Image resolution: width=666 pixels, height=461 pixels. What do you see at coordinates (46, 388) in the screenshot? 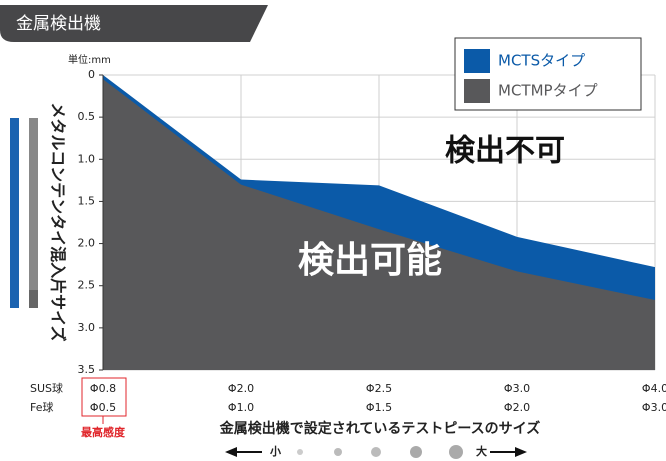
I see `row-label: SUS球` at bounding box center [46, 388].